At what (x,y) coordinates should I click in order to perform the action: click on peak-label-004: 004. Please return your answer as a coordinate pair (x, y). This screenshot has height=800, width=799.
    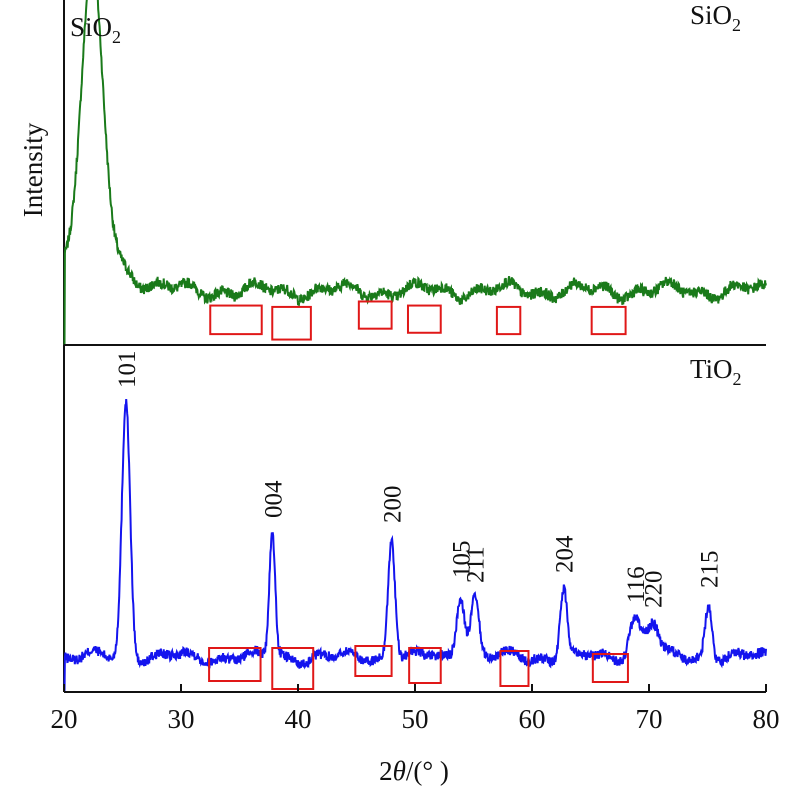
    Looking at the image, I should click on (273, 499).